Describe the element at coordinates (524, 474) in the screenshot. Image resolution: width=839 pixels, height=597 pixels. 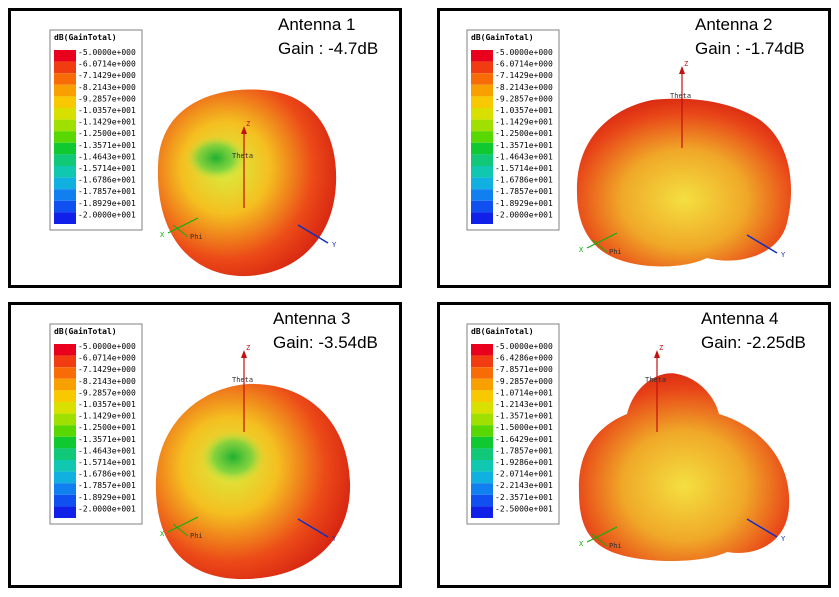
I see `legend-label: -2.0714e+001` at that location.